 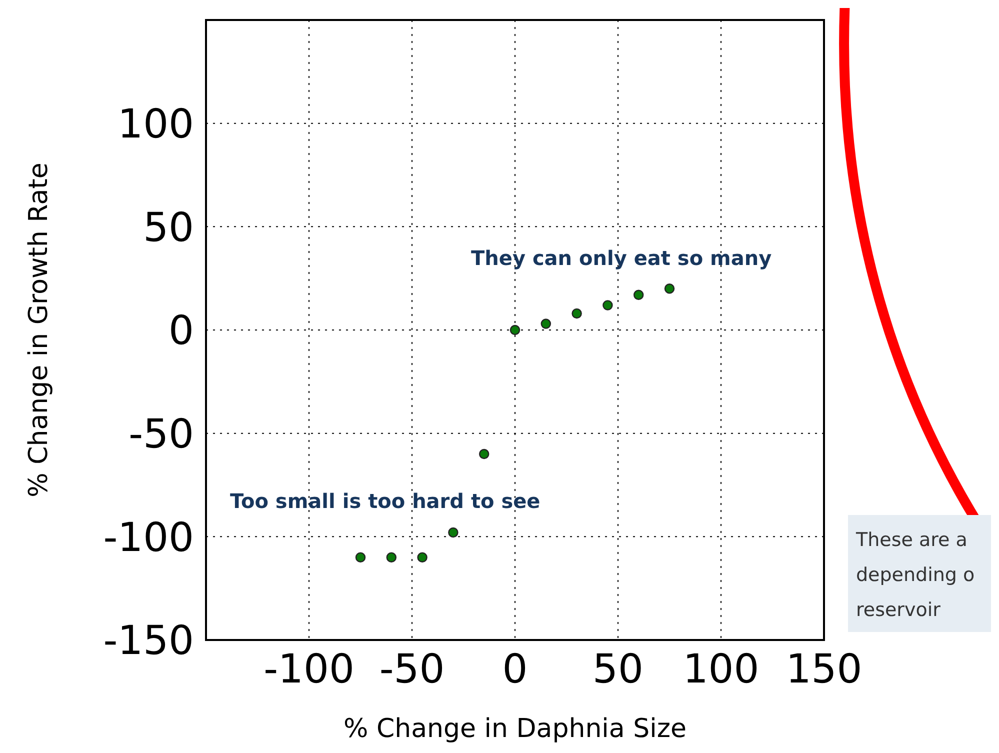 I want to click on annotation: Too small is too hard to see, so click(x=385, y=501).